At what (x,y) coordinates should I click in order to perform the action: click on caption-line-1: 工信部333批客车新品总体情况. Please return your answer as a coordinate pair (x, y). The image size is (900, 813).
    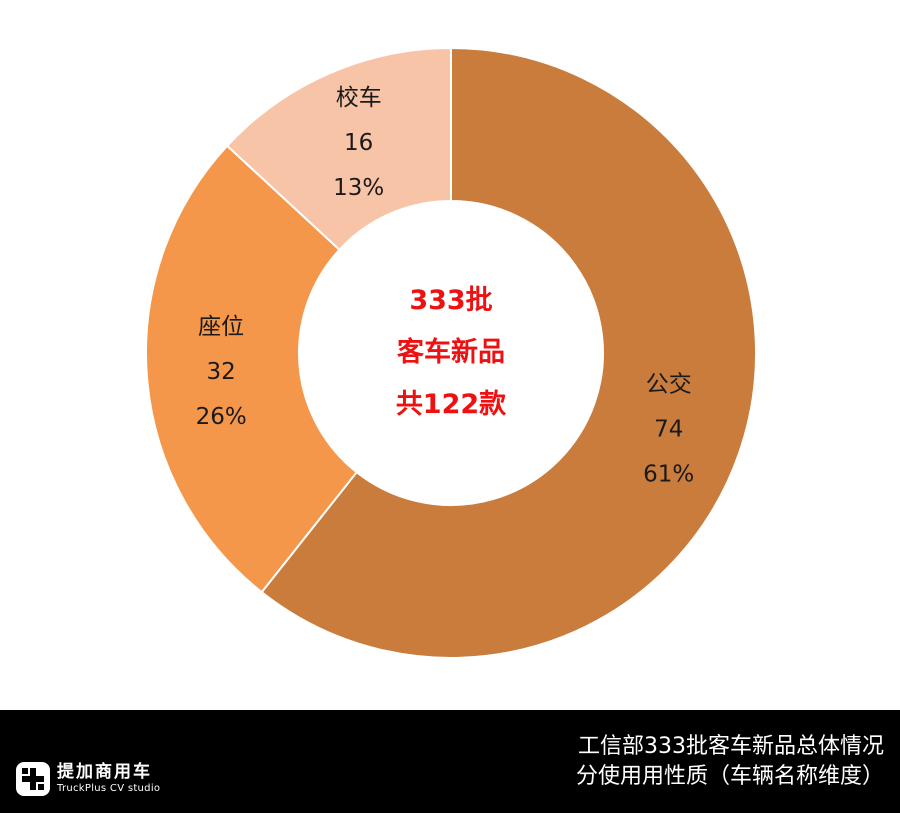
    Looking at the image, I should click on (731, 746).